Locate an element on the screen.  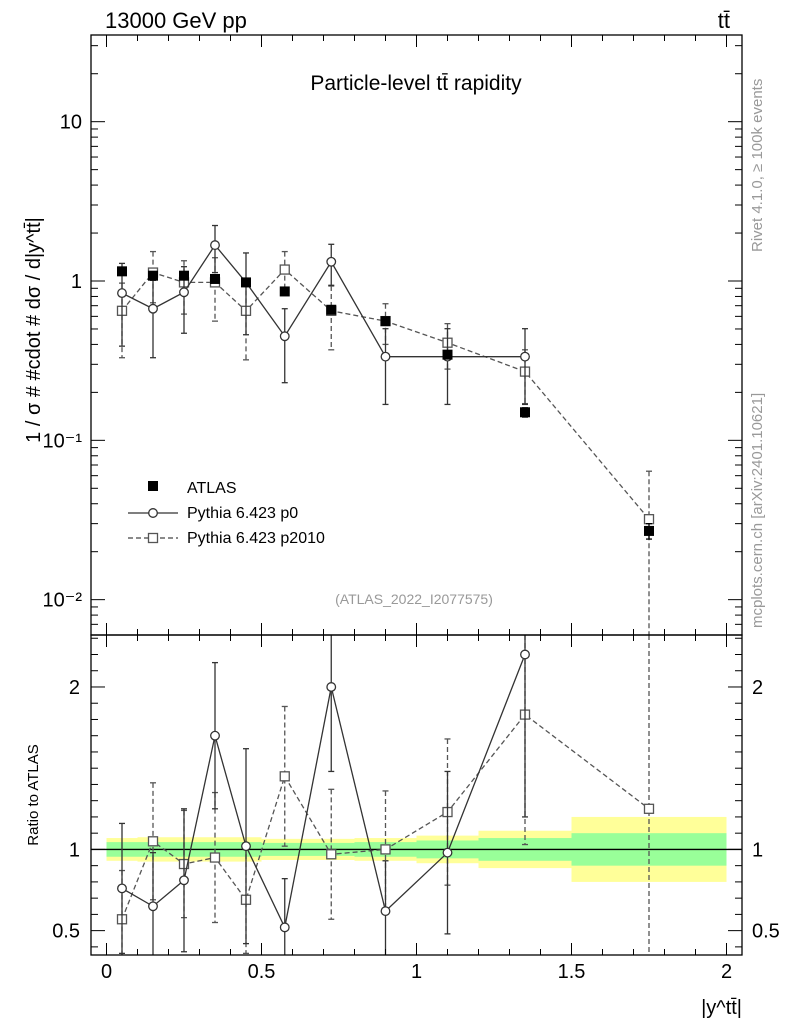
y-tick-label: 10⁻² is located at coordinates (63, 601).